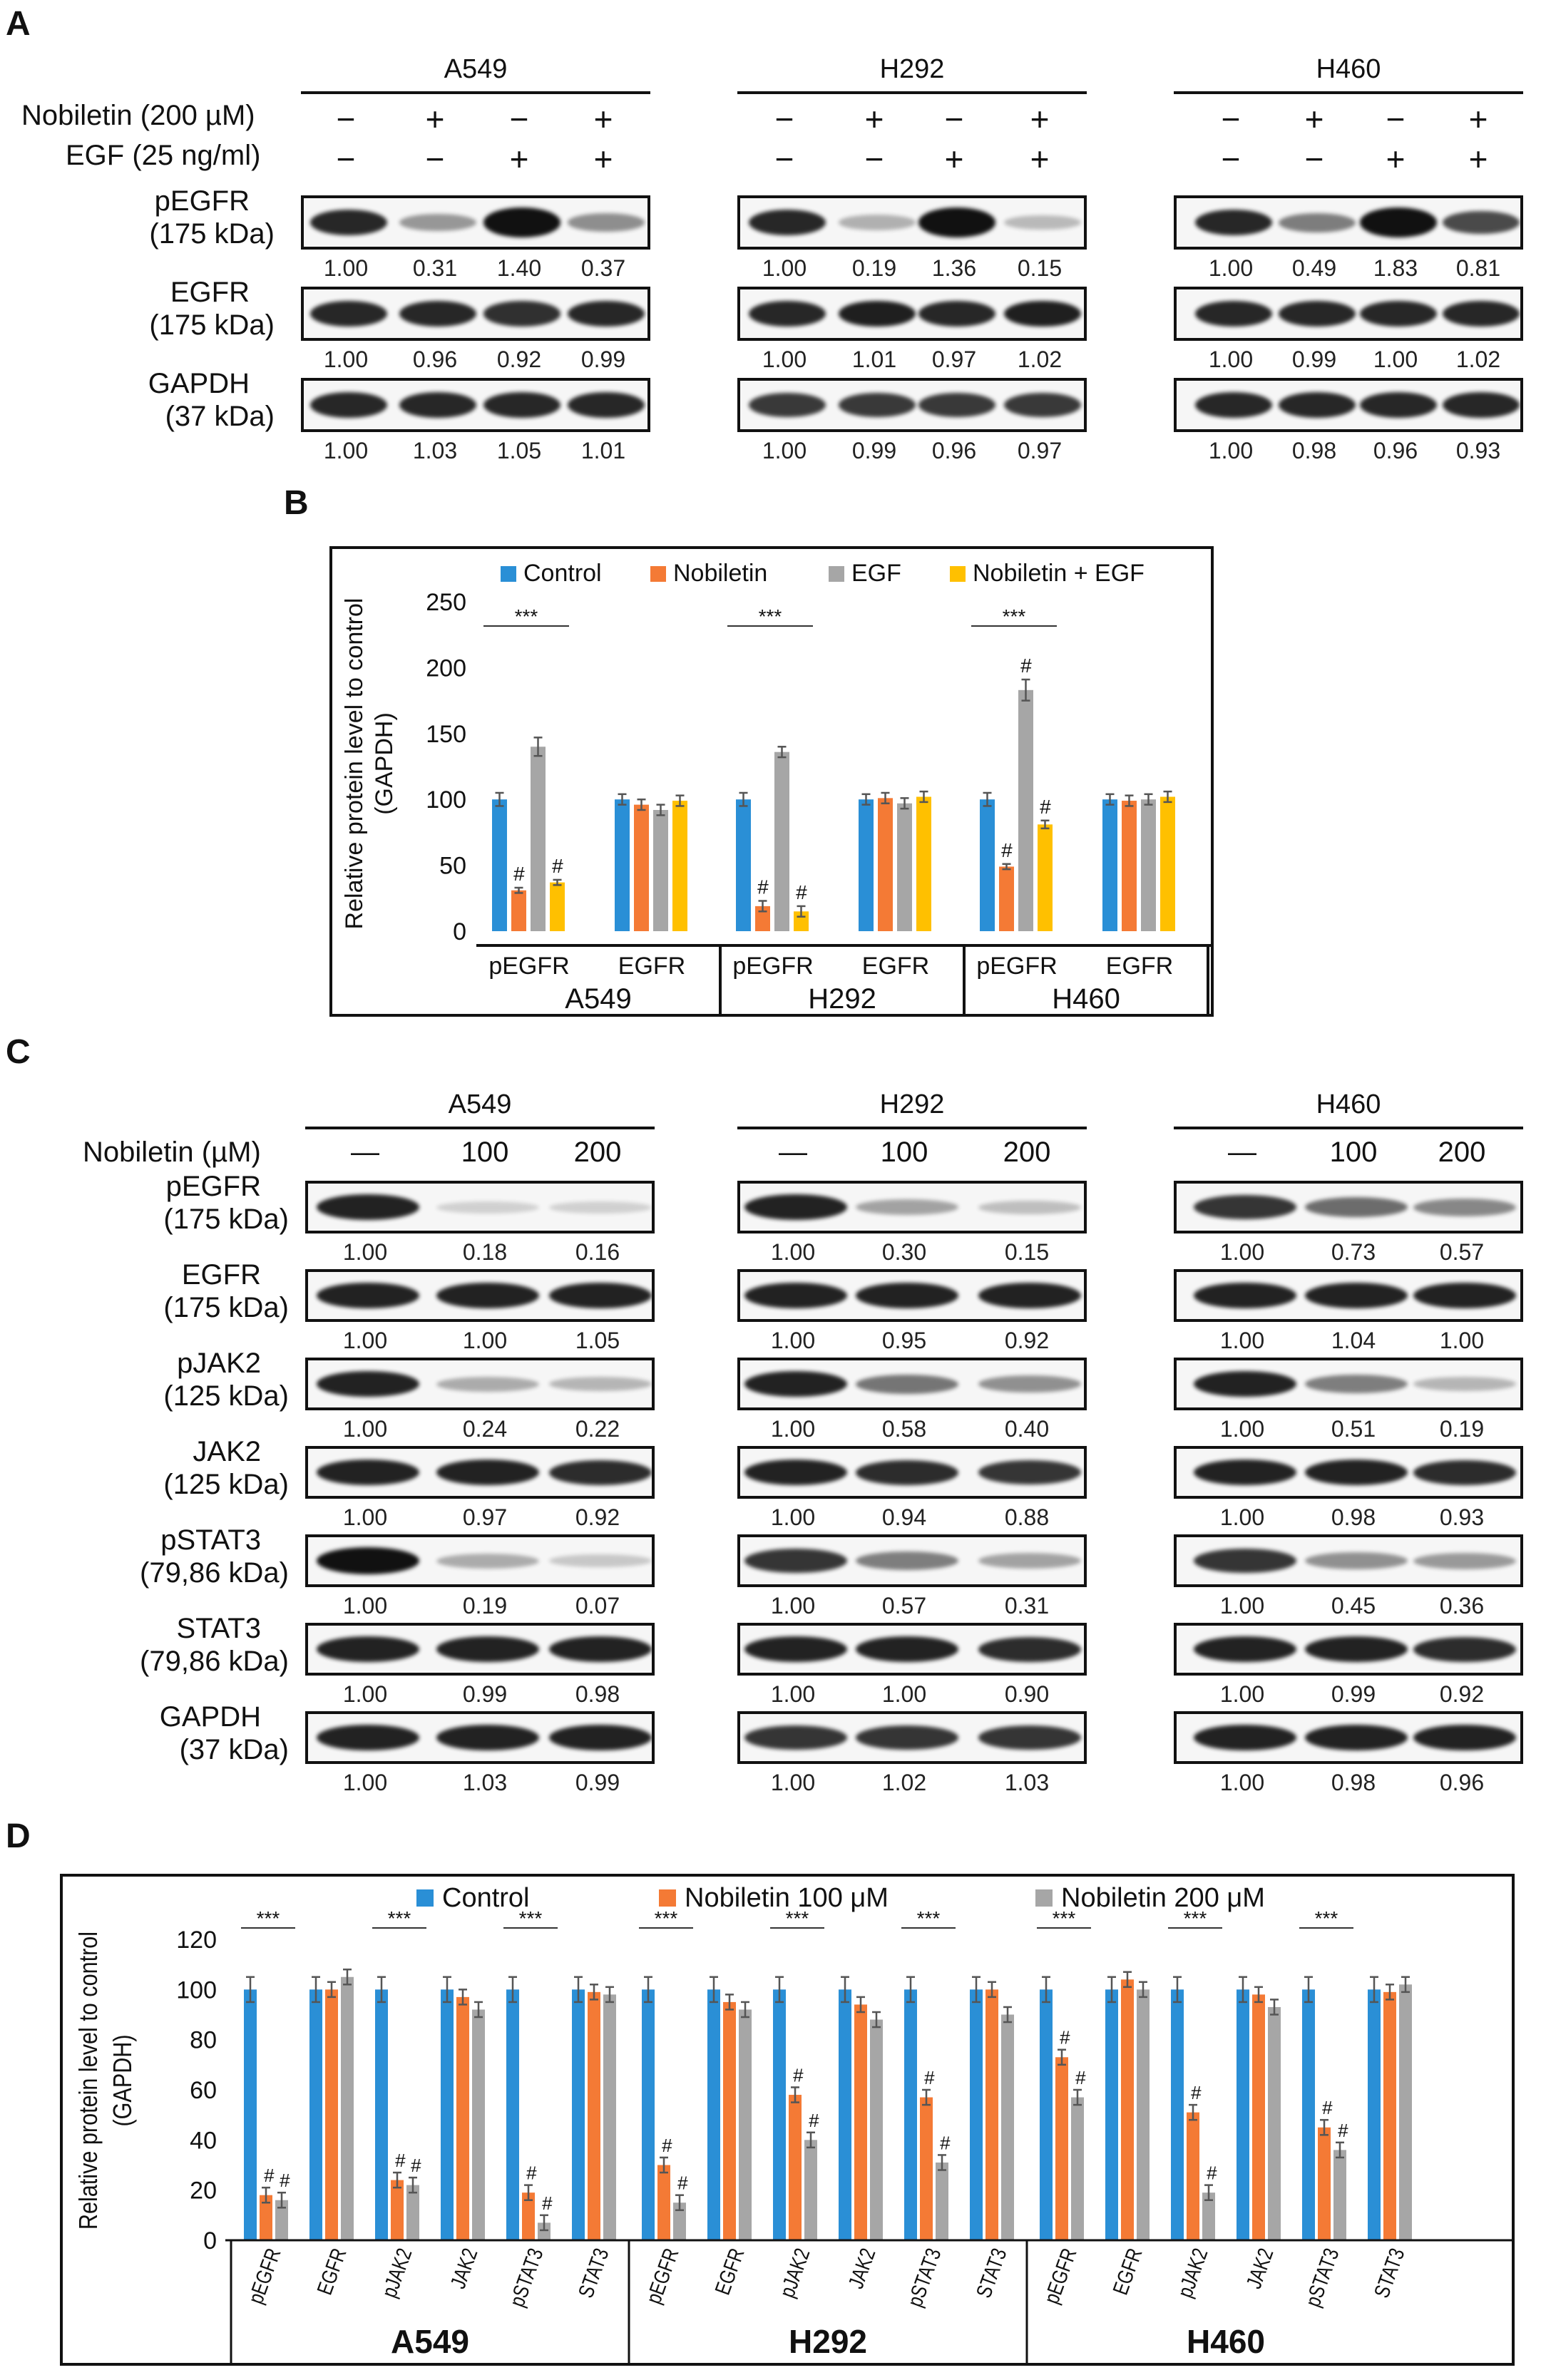  What do you see at coordinates (480, 1104) in the screenshot?
I see `cell-line-label: A549` at bounding box center [480, 1104].